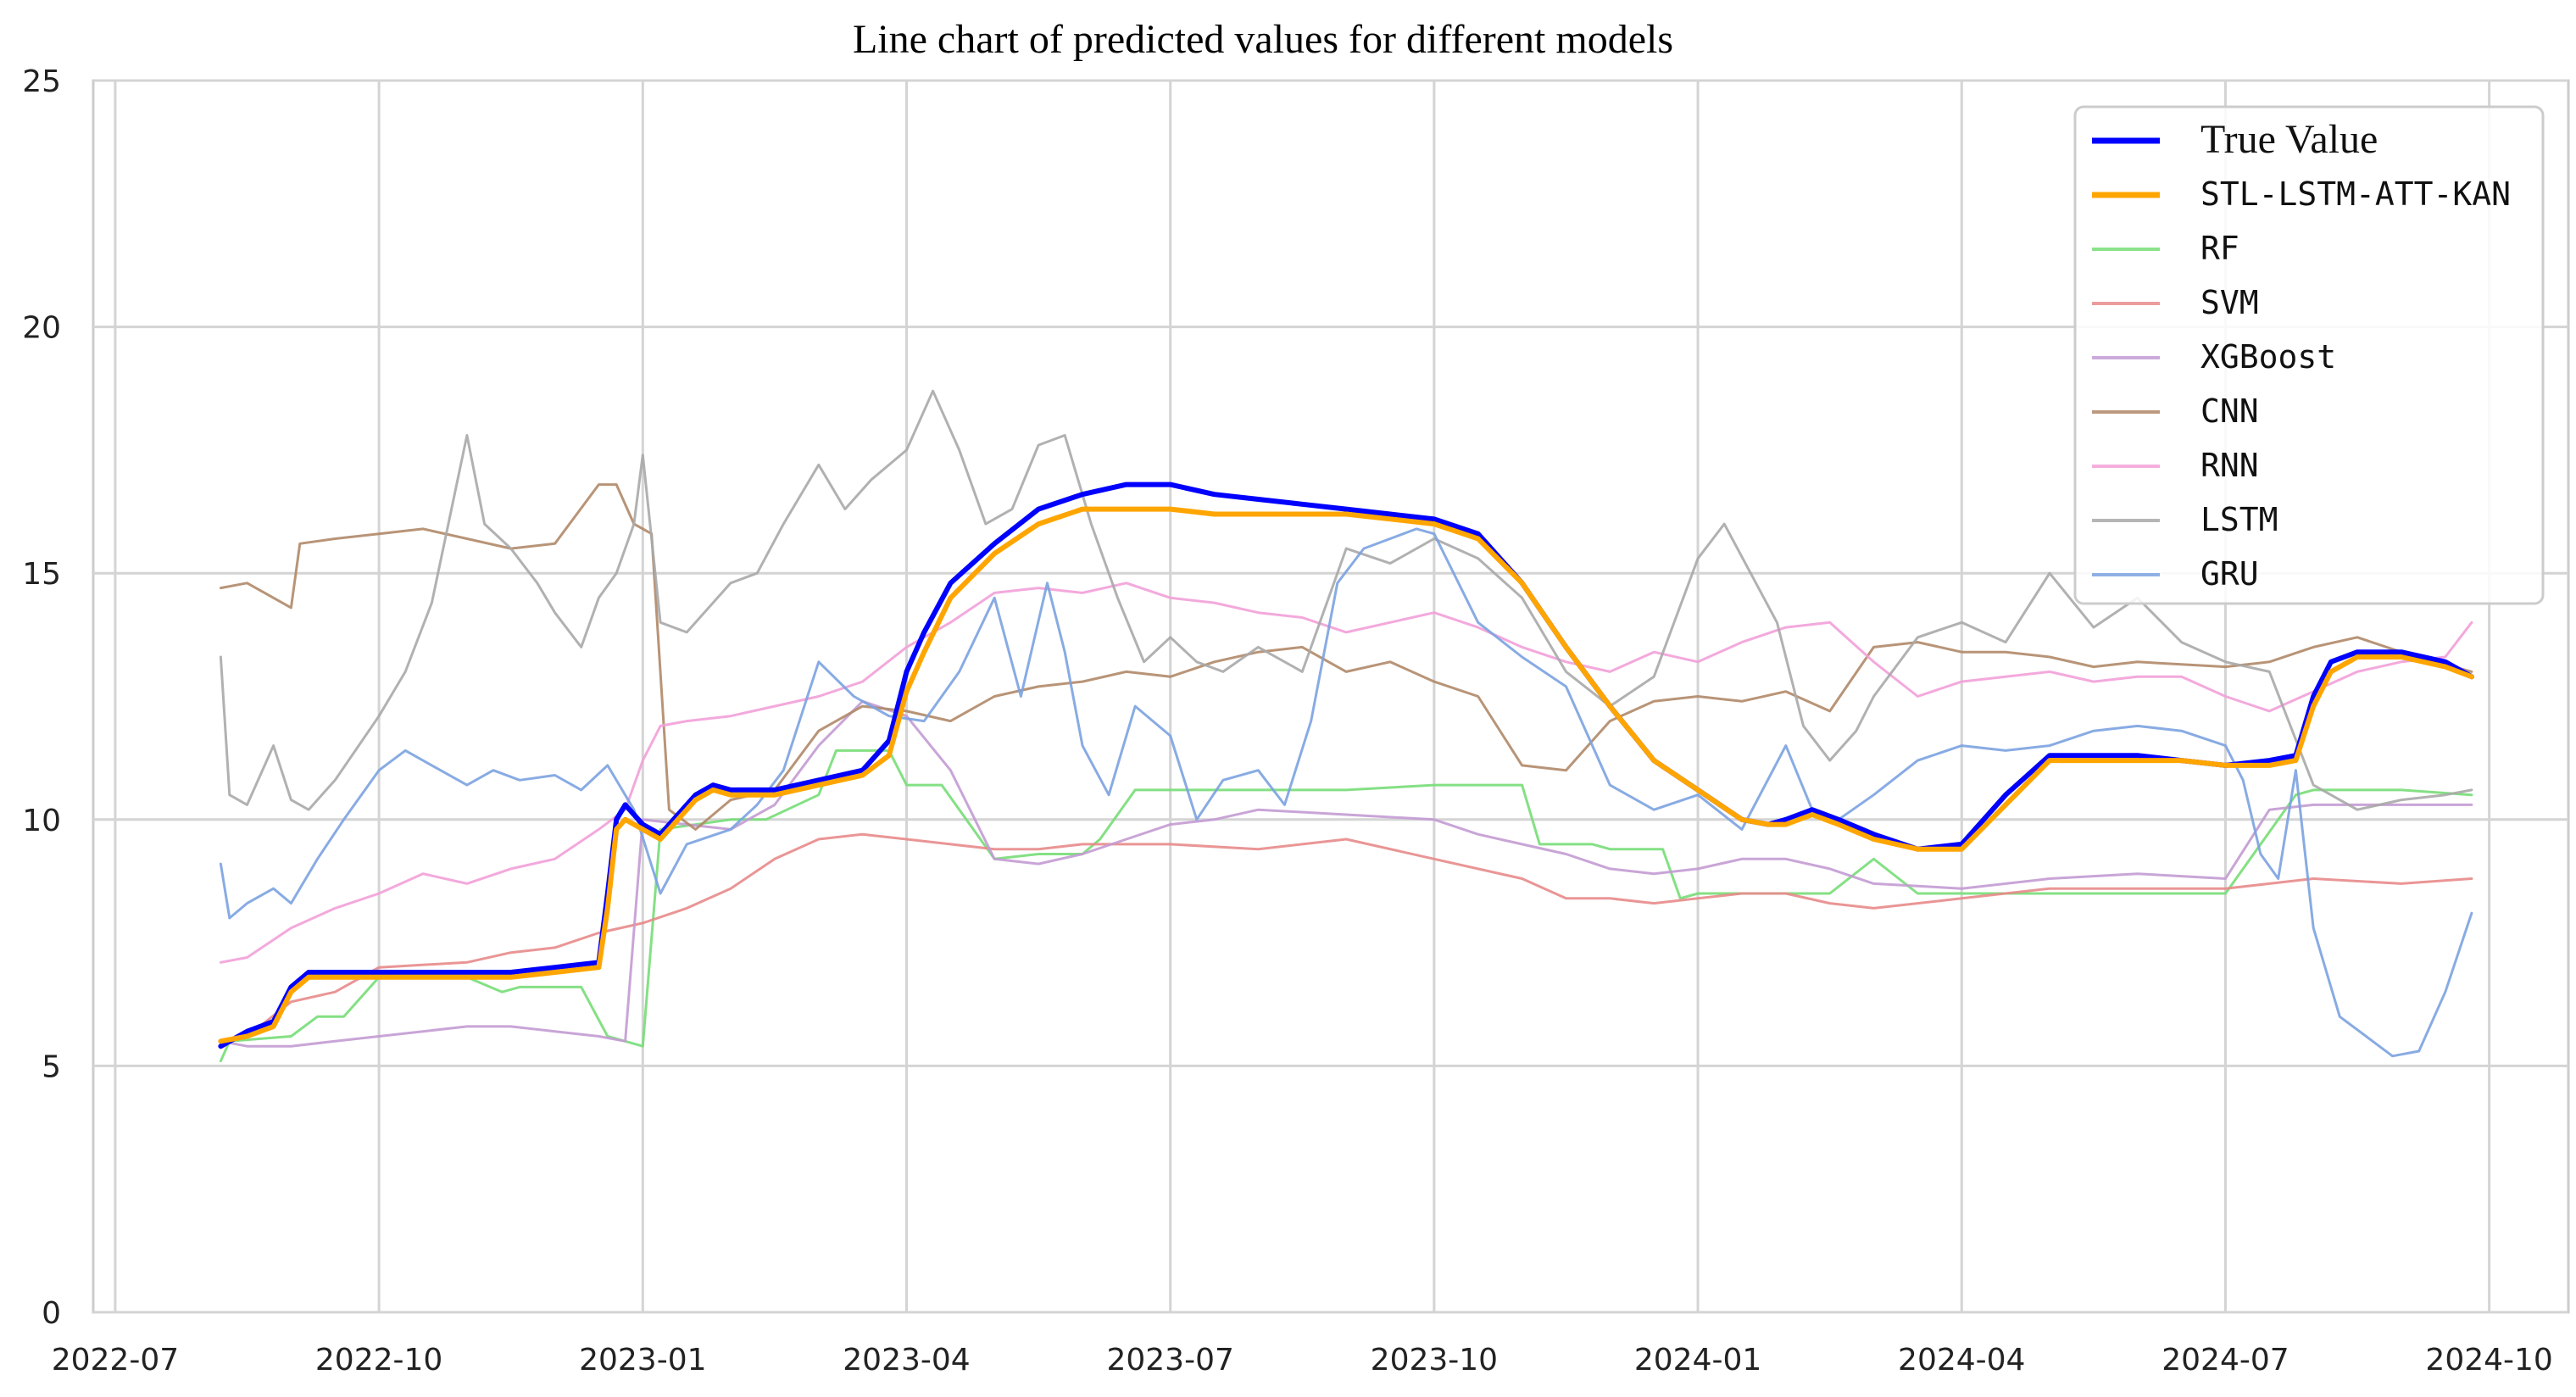 Image resolution: width=2576 pixels, height=1397 pixels. I want to click on x-tick-label: 2024-01, so click(1697, 1360).